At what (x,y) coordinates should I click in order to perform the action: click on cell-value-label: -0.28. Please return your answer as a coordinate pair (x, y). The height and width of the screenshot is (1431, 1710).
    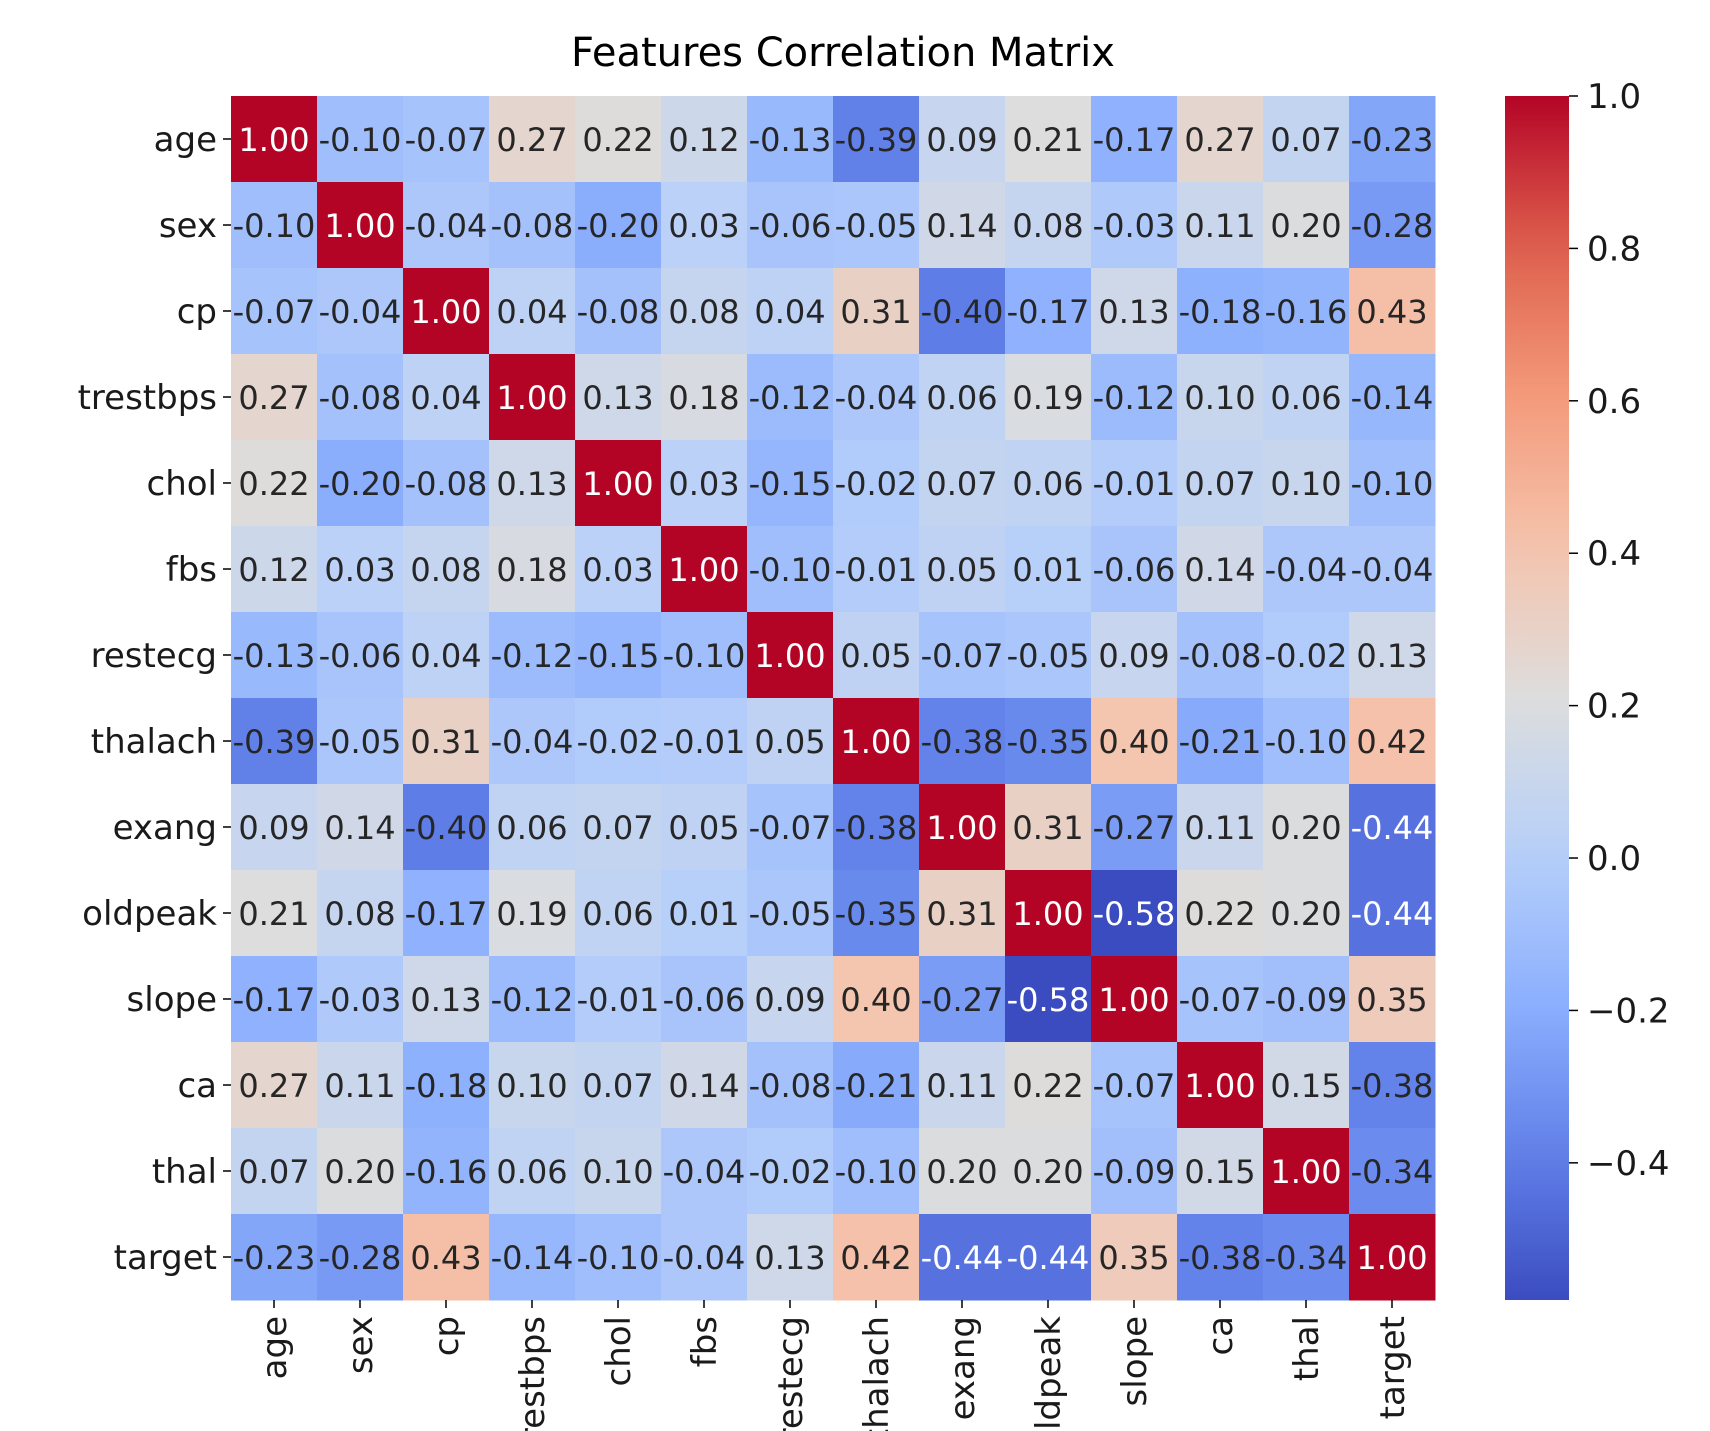
    Looking at the image, I should click on (1392, 226).